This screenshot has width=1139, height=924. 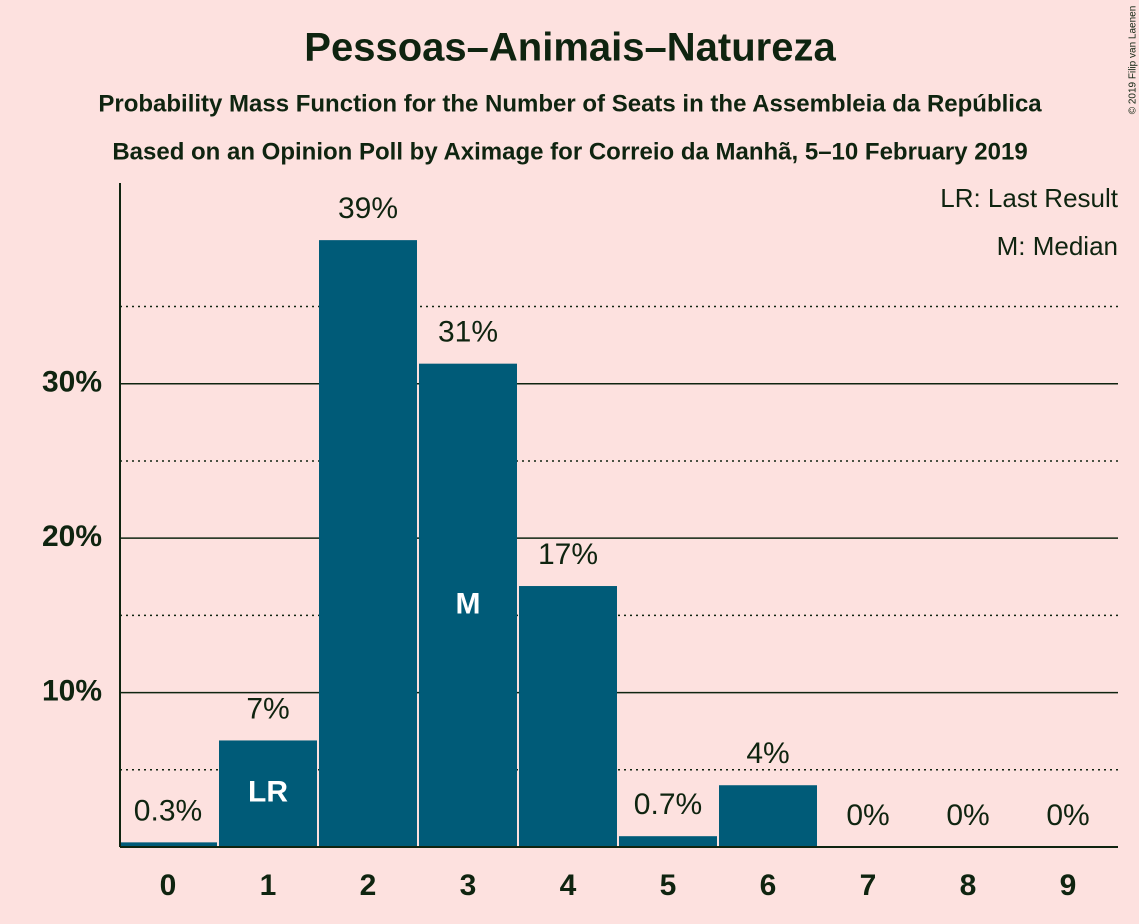 I want to click on y-tick-label: 30%, so click(x=72, y=382).